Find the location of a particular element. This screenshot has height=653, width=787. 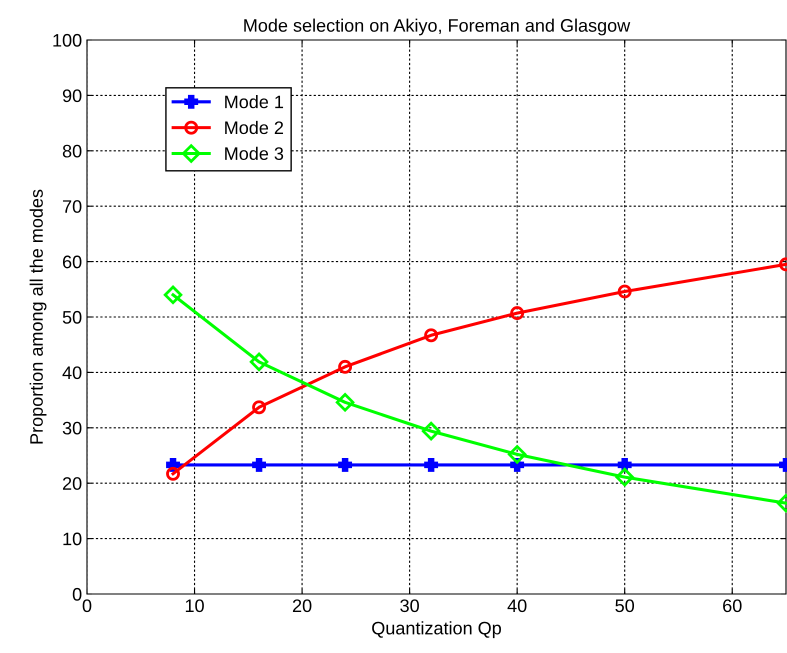

y-tick-label: 80 is located at coordinates (72, 151).